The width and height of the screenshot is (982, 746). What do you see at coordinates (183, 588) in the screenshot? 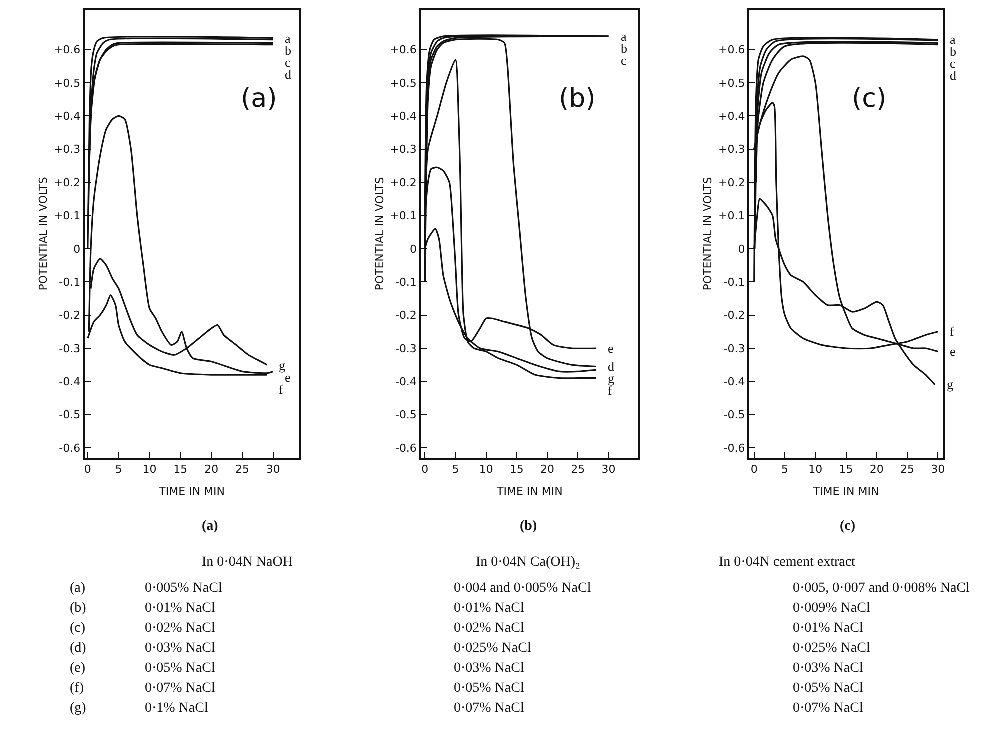
I see `text: 0·005% NaCl` at bounding box center [183, 588].